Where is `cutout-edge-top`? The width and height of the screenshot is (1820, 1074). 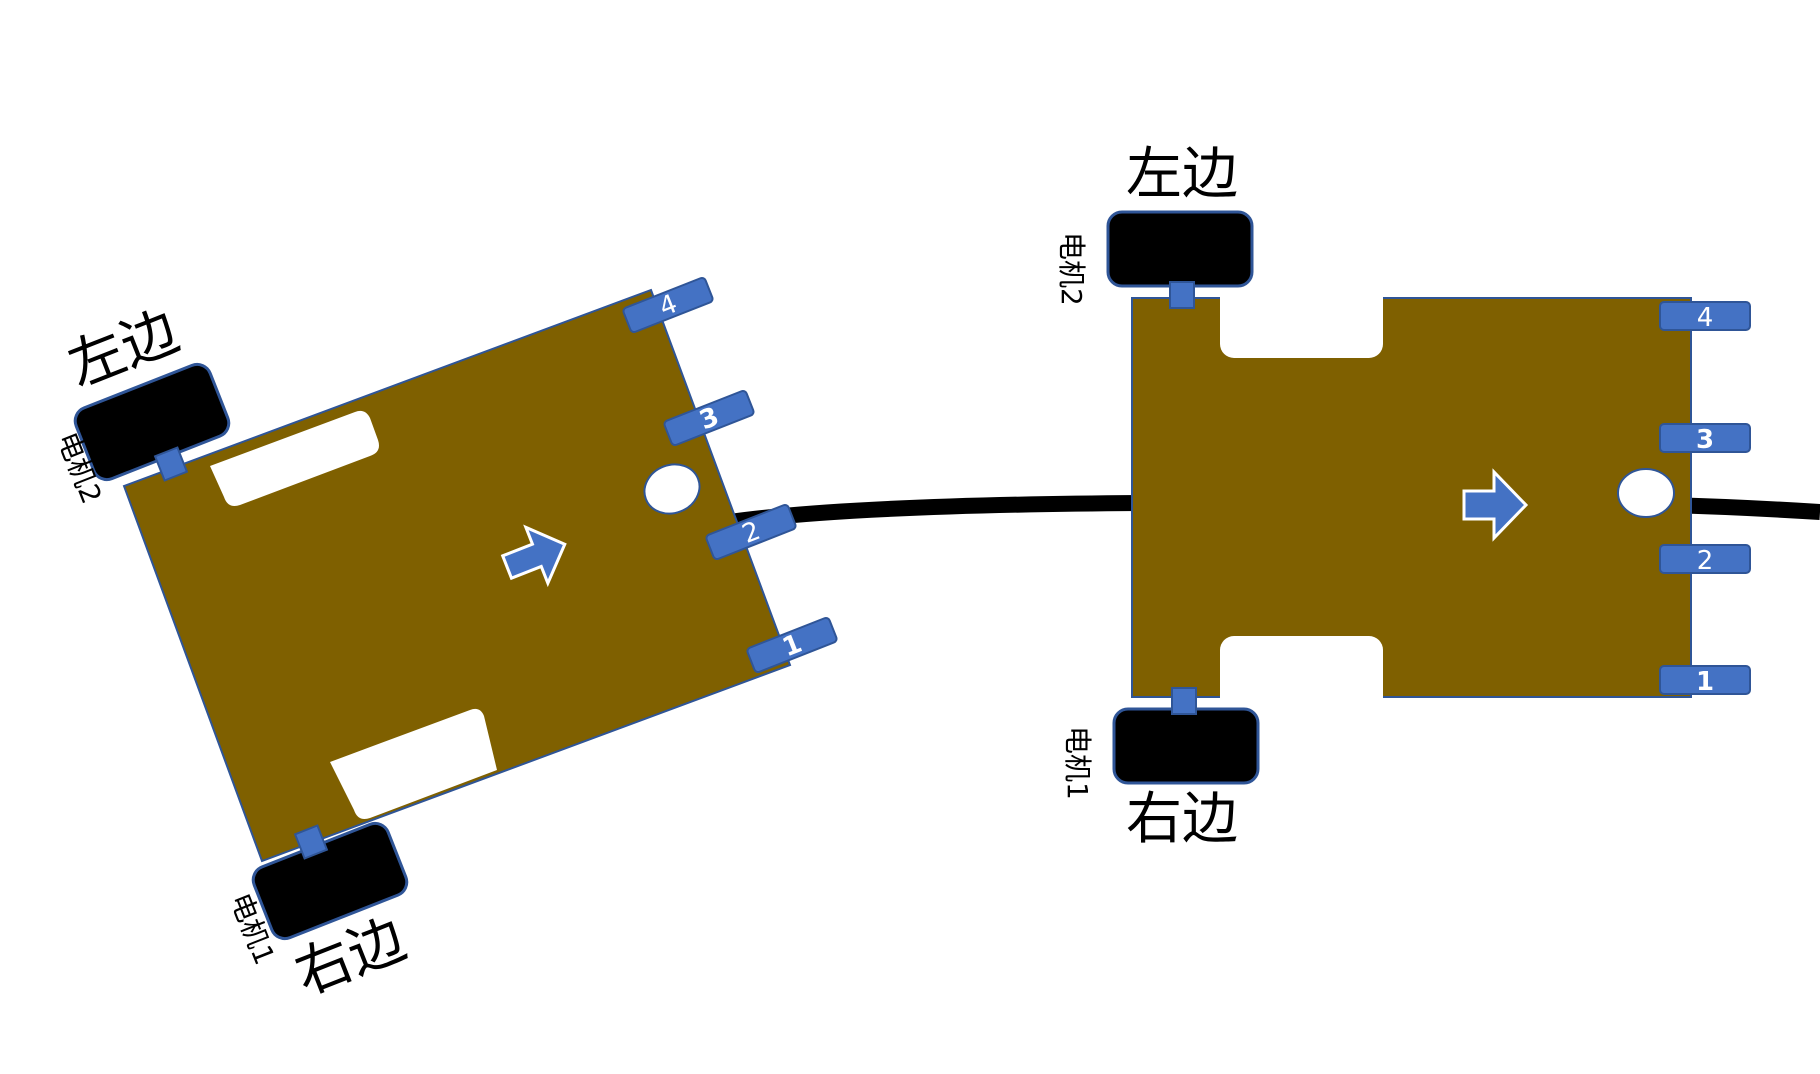 cutout-edge-top is located at coordinates (1301, 306).